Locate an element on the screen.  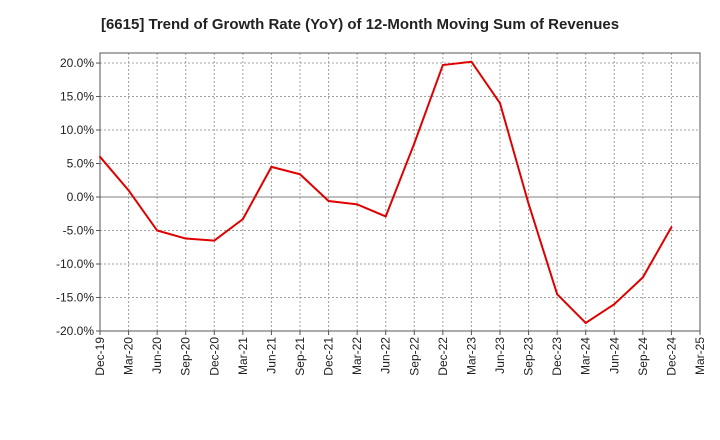
x-tick-label: Jun-24 is located at coordinates (614, 355).